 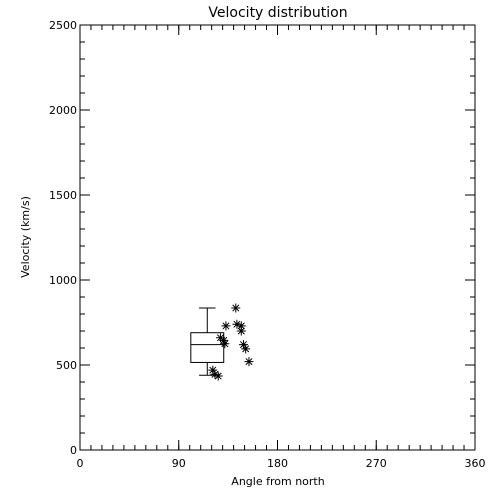 I want to click on x-tick-label: 360, so click(x=475, y=463).